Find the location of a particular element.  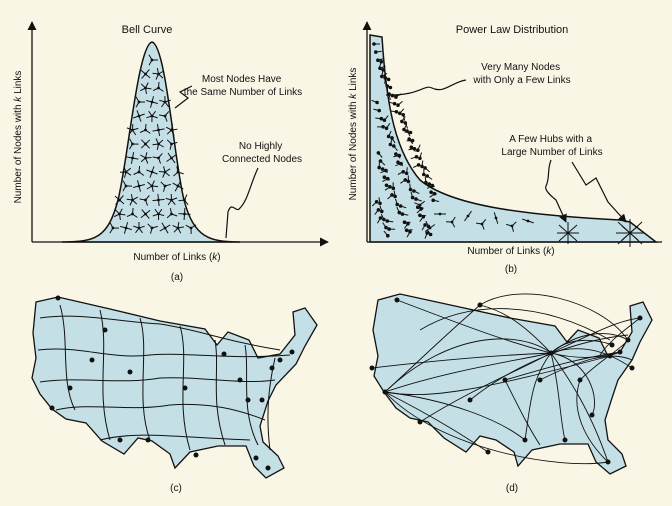

panel-b-annotation-many-nodes: Very Many Nodes with Only a Few Links is located at coordinates (521, 74).